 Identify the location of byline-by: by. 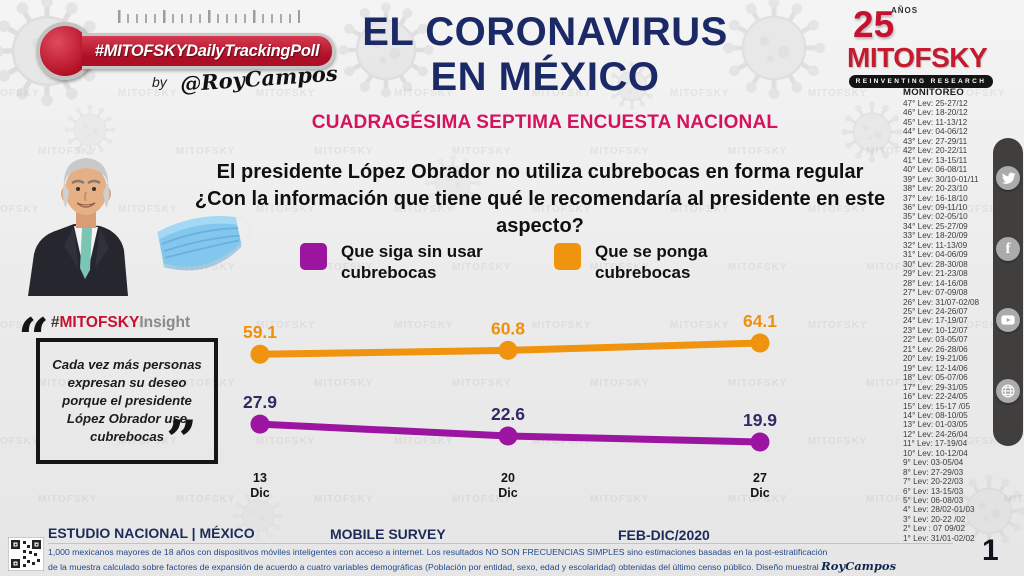
(159, 82).